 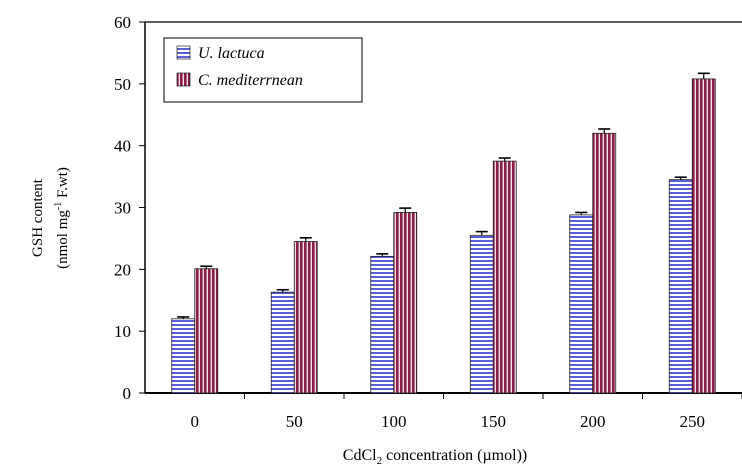 What do you see at coordinates (122, 84) in the screenshot?
I see `y-tick-label: 50` at bounding box center [122, 84].